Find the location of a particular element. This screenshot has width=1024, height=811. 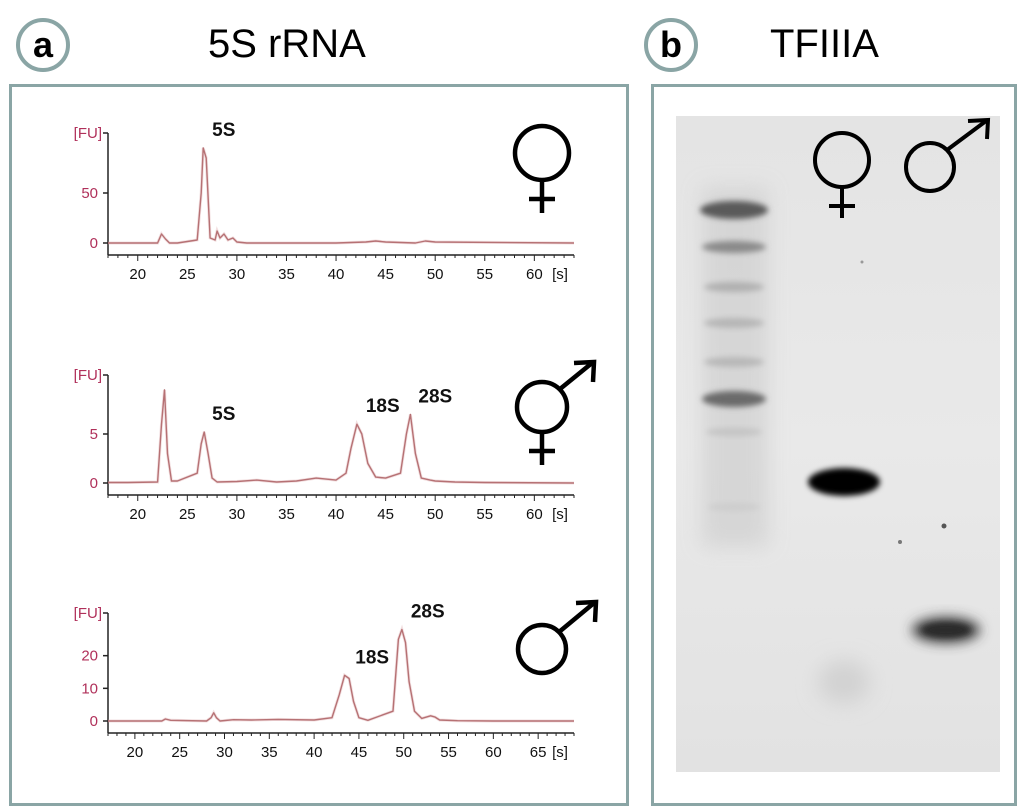

panel-b-label: b is located at coordinates (671, 45).